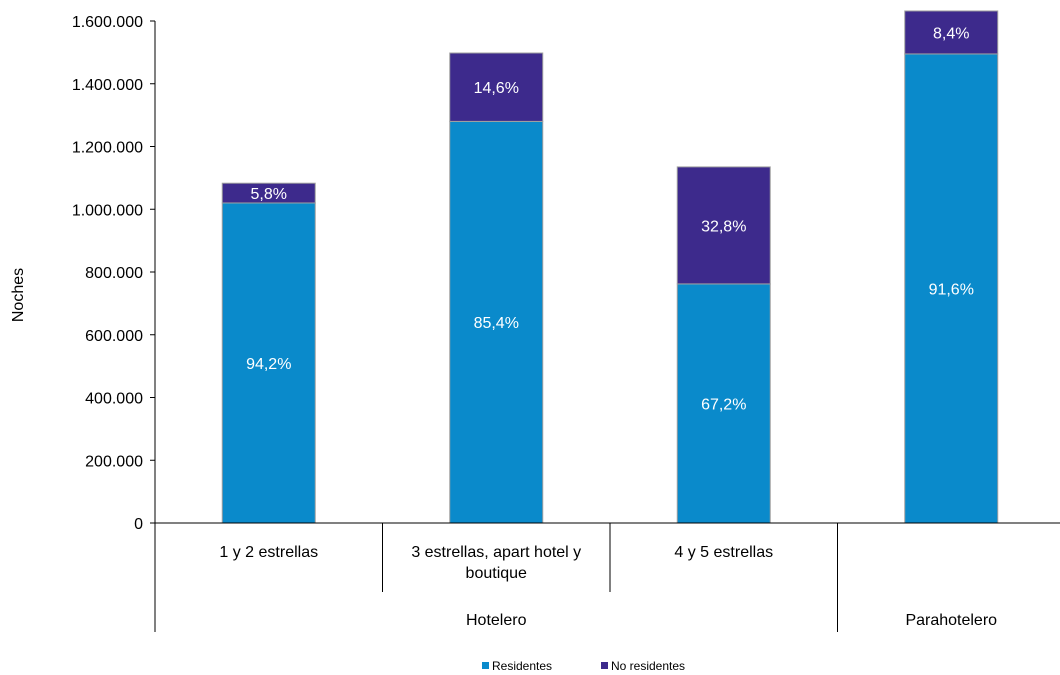  I want to click on y-tick-label: 800.000, so click(114, 273).